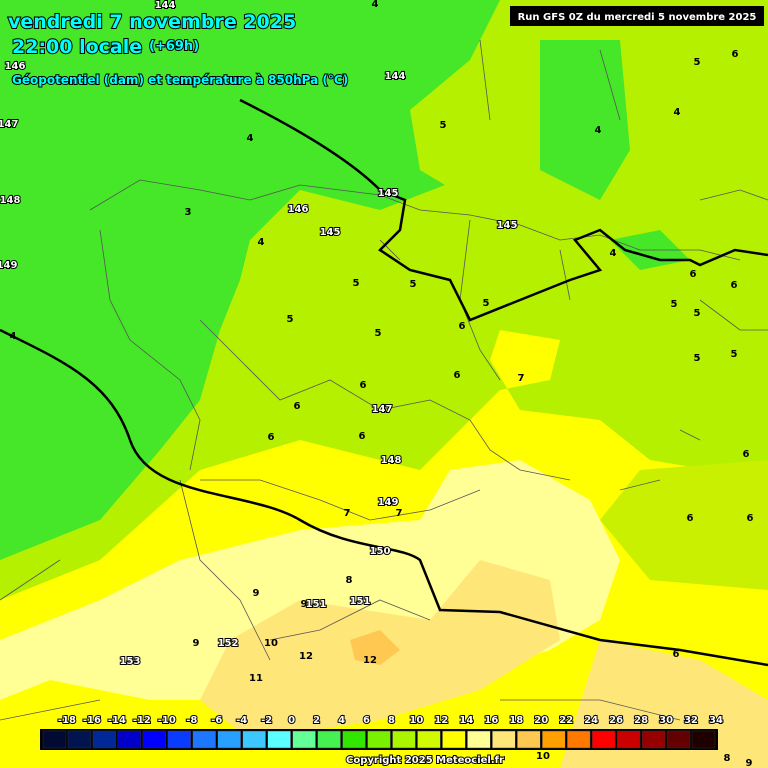 This screenshot has width=768, height=768. What do you see at coordinates (516, 720) in the screenshot?
I see `legend-tick: 18` at bounding box center [516, 720].